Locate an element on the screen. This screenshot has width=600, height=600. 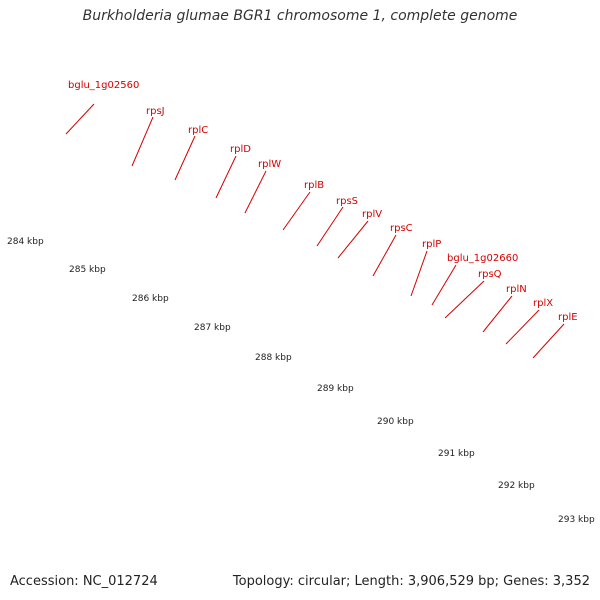
gene-label-rplw: rplW is located at coordinates (269, 164).